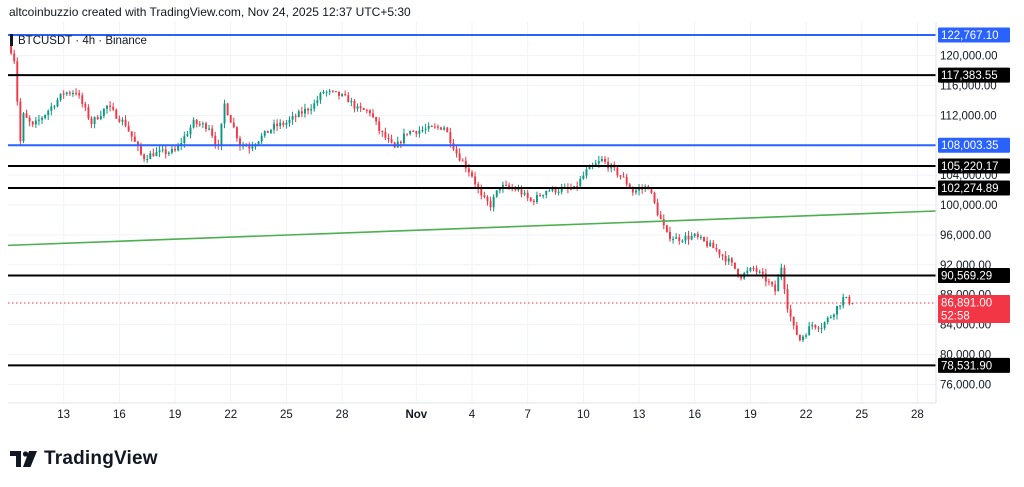  I want to click on y-tick-label: 120,000.00, so click(969, 57).